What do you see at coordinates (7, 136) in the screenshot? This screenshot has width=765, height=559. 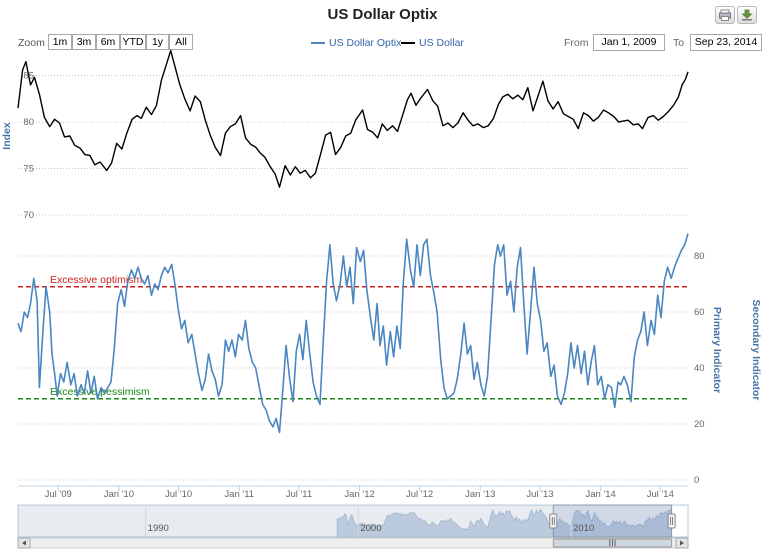 I see `y-axis-title-index: Index` at bounding box center [7, 136].